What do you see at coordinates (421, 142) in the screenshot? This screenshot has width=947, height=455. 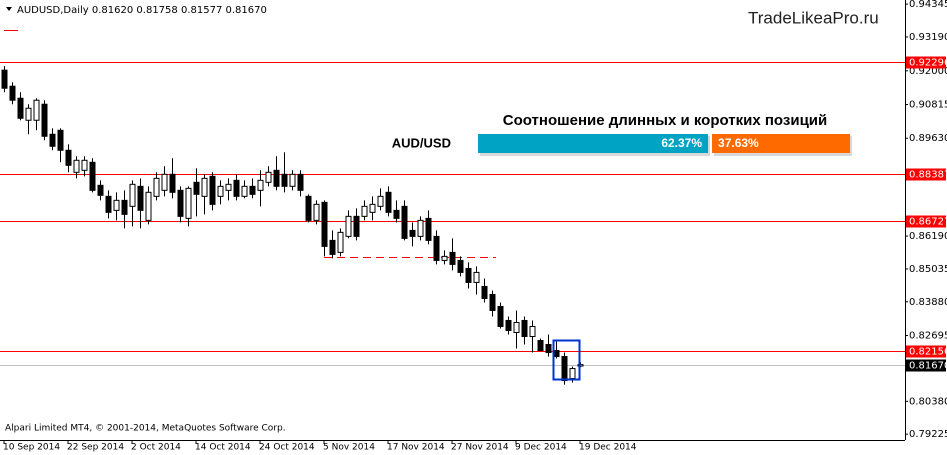 I see `sentiment-pair: AUD/USD` at bounding box center [421, 142].